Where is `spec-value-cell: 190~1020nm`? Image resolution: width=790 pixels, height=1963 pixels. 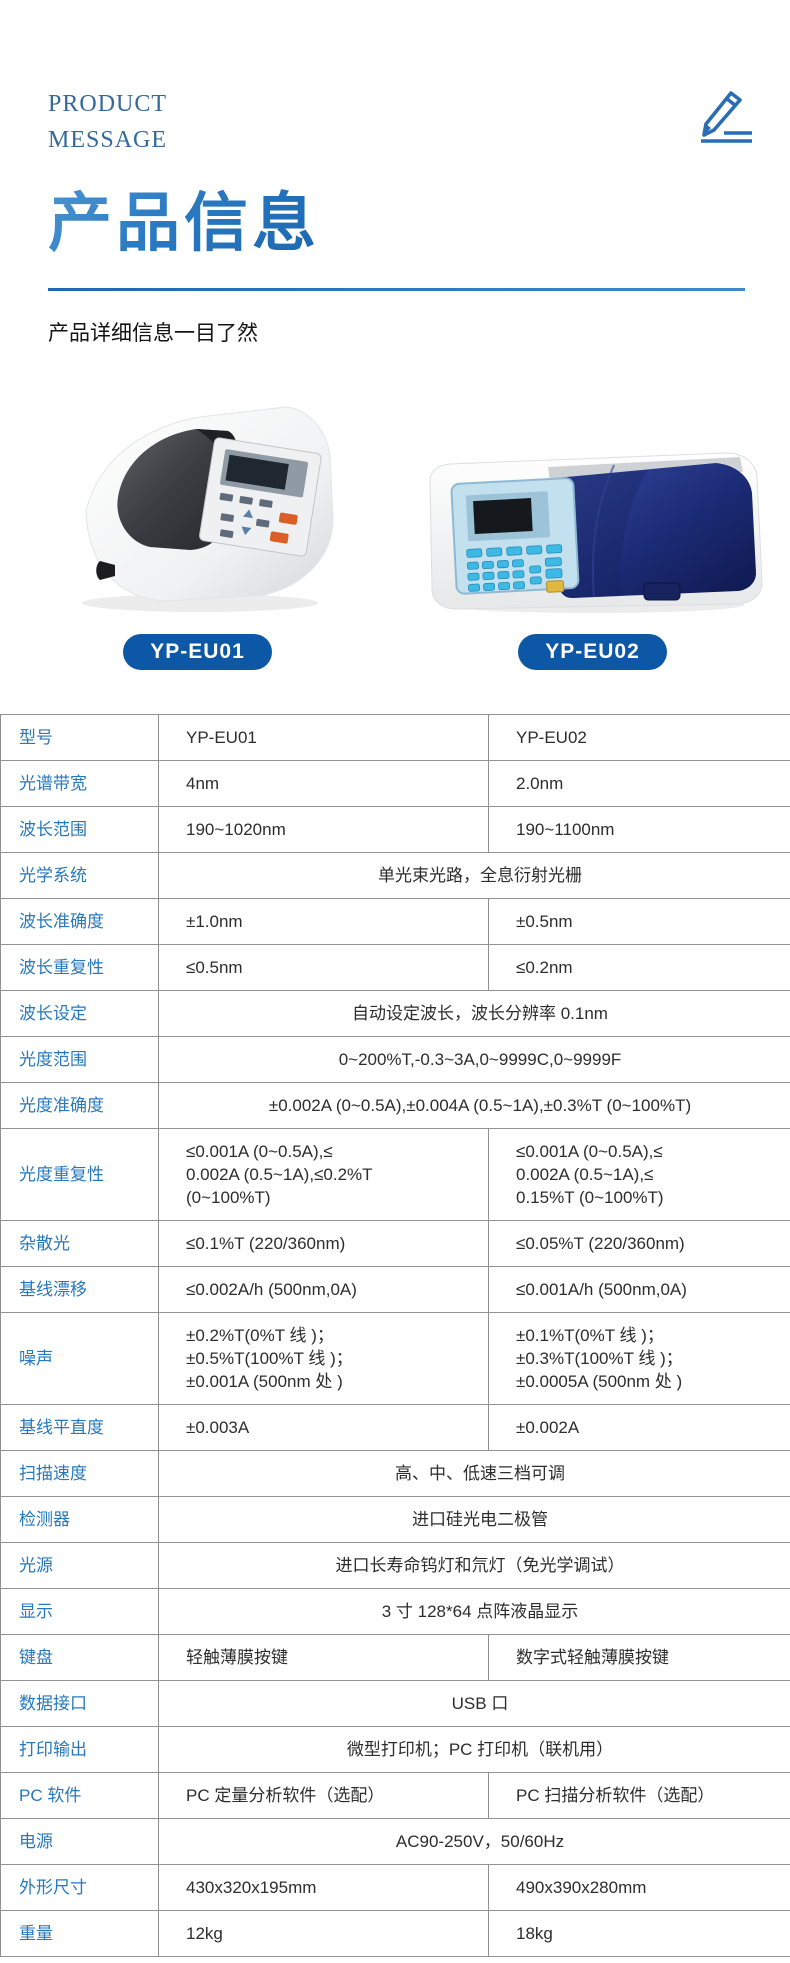 spec-value-cell: 190~1020nm is located at coordinates (323, 829).